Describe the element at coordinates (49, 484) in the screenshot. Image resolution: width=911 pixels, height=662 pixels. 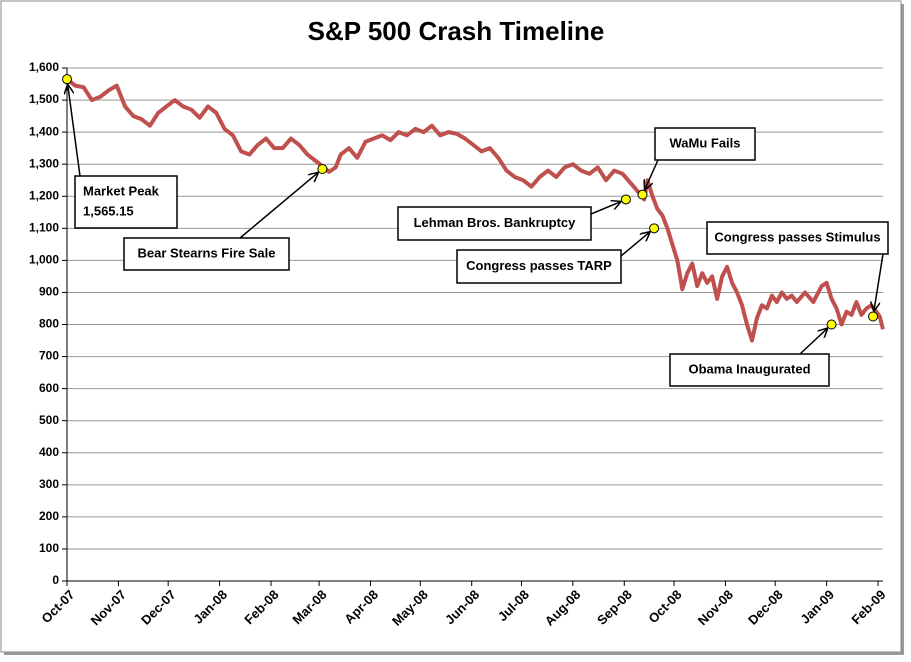
I see `y-tick-label: 300` at that location.